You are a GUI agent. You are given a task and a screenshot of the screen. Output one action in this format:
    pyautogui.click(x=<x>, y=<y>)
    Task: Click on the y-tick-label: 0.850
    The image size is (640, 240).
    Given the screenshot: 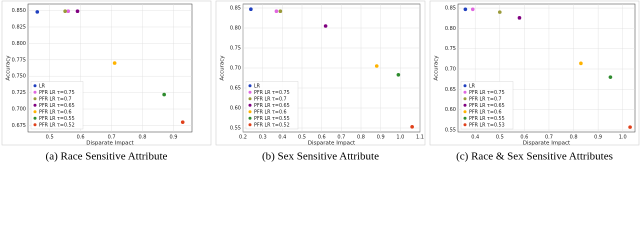 What is the action you would take?
    pyautogui.click(x=19, y=11)
    